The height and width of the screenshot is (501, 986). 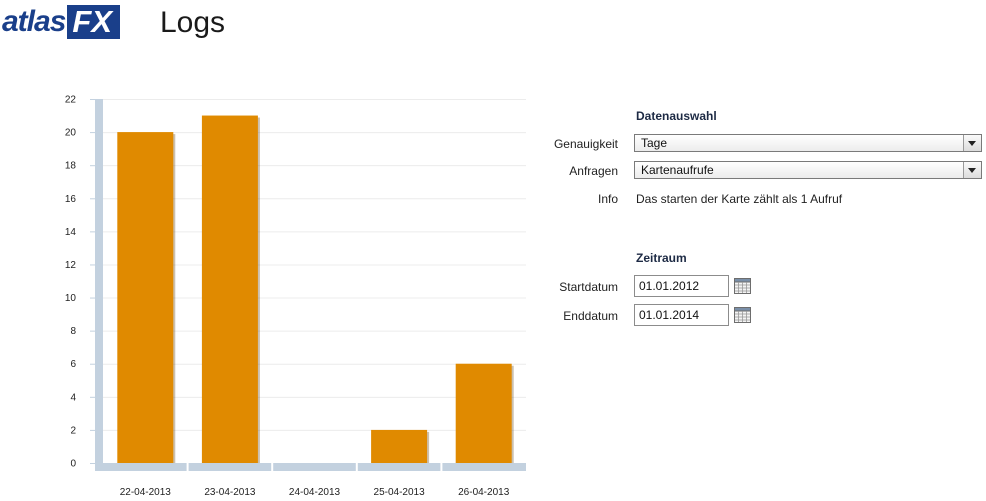 What do you see at coordinates (71, 265) in the screenshot?
I see `y-tick-label: 12` at bounding box center [71, 265].